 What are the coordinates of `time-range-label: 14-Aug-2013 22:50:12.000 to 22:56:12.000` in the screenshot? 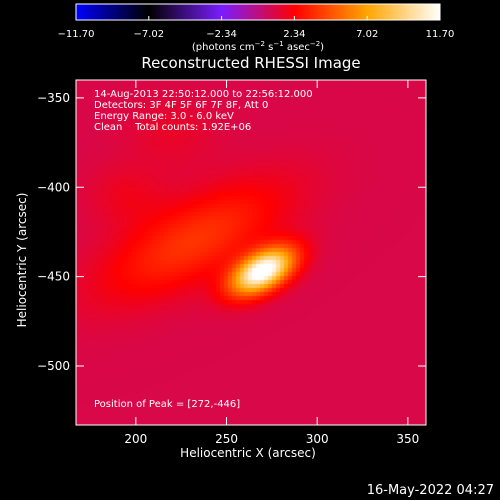 It's located at (203, 94).